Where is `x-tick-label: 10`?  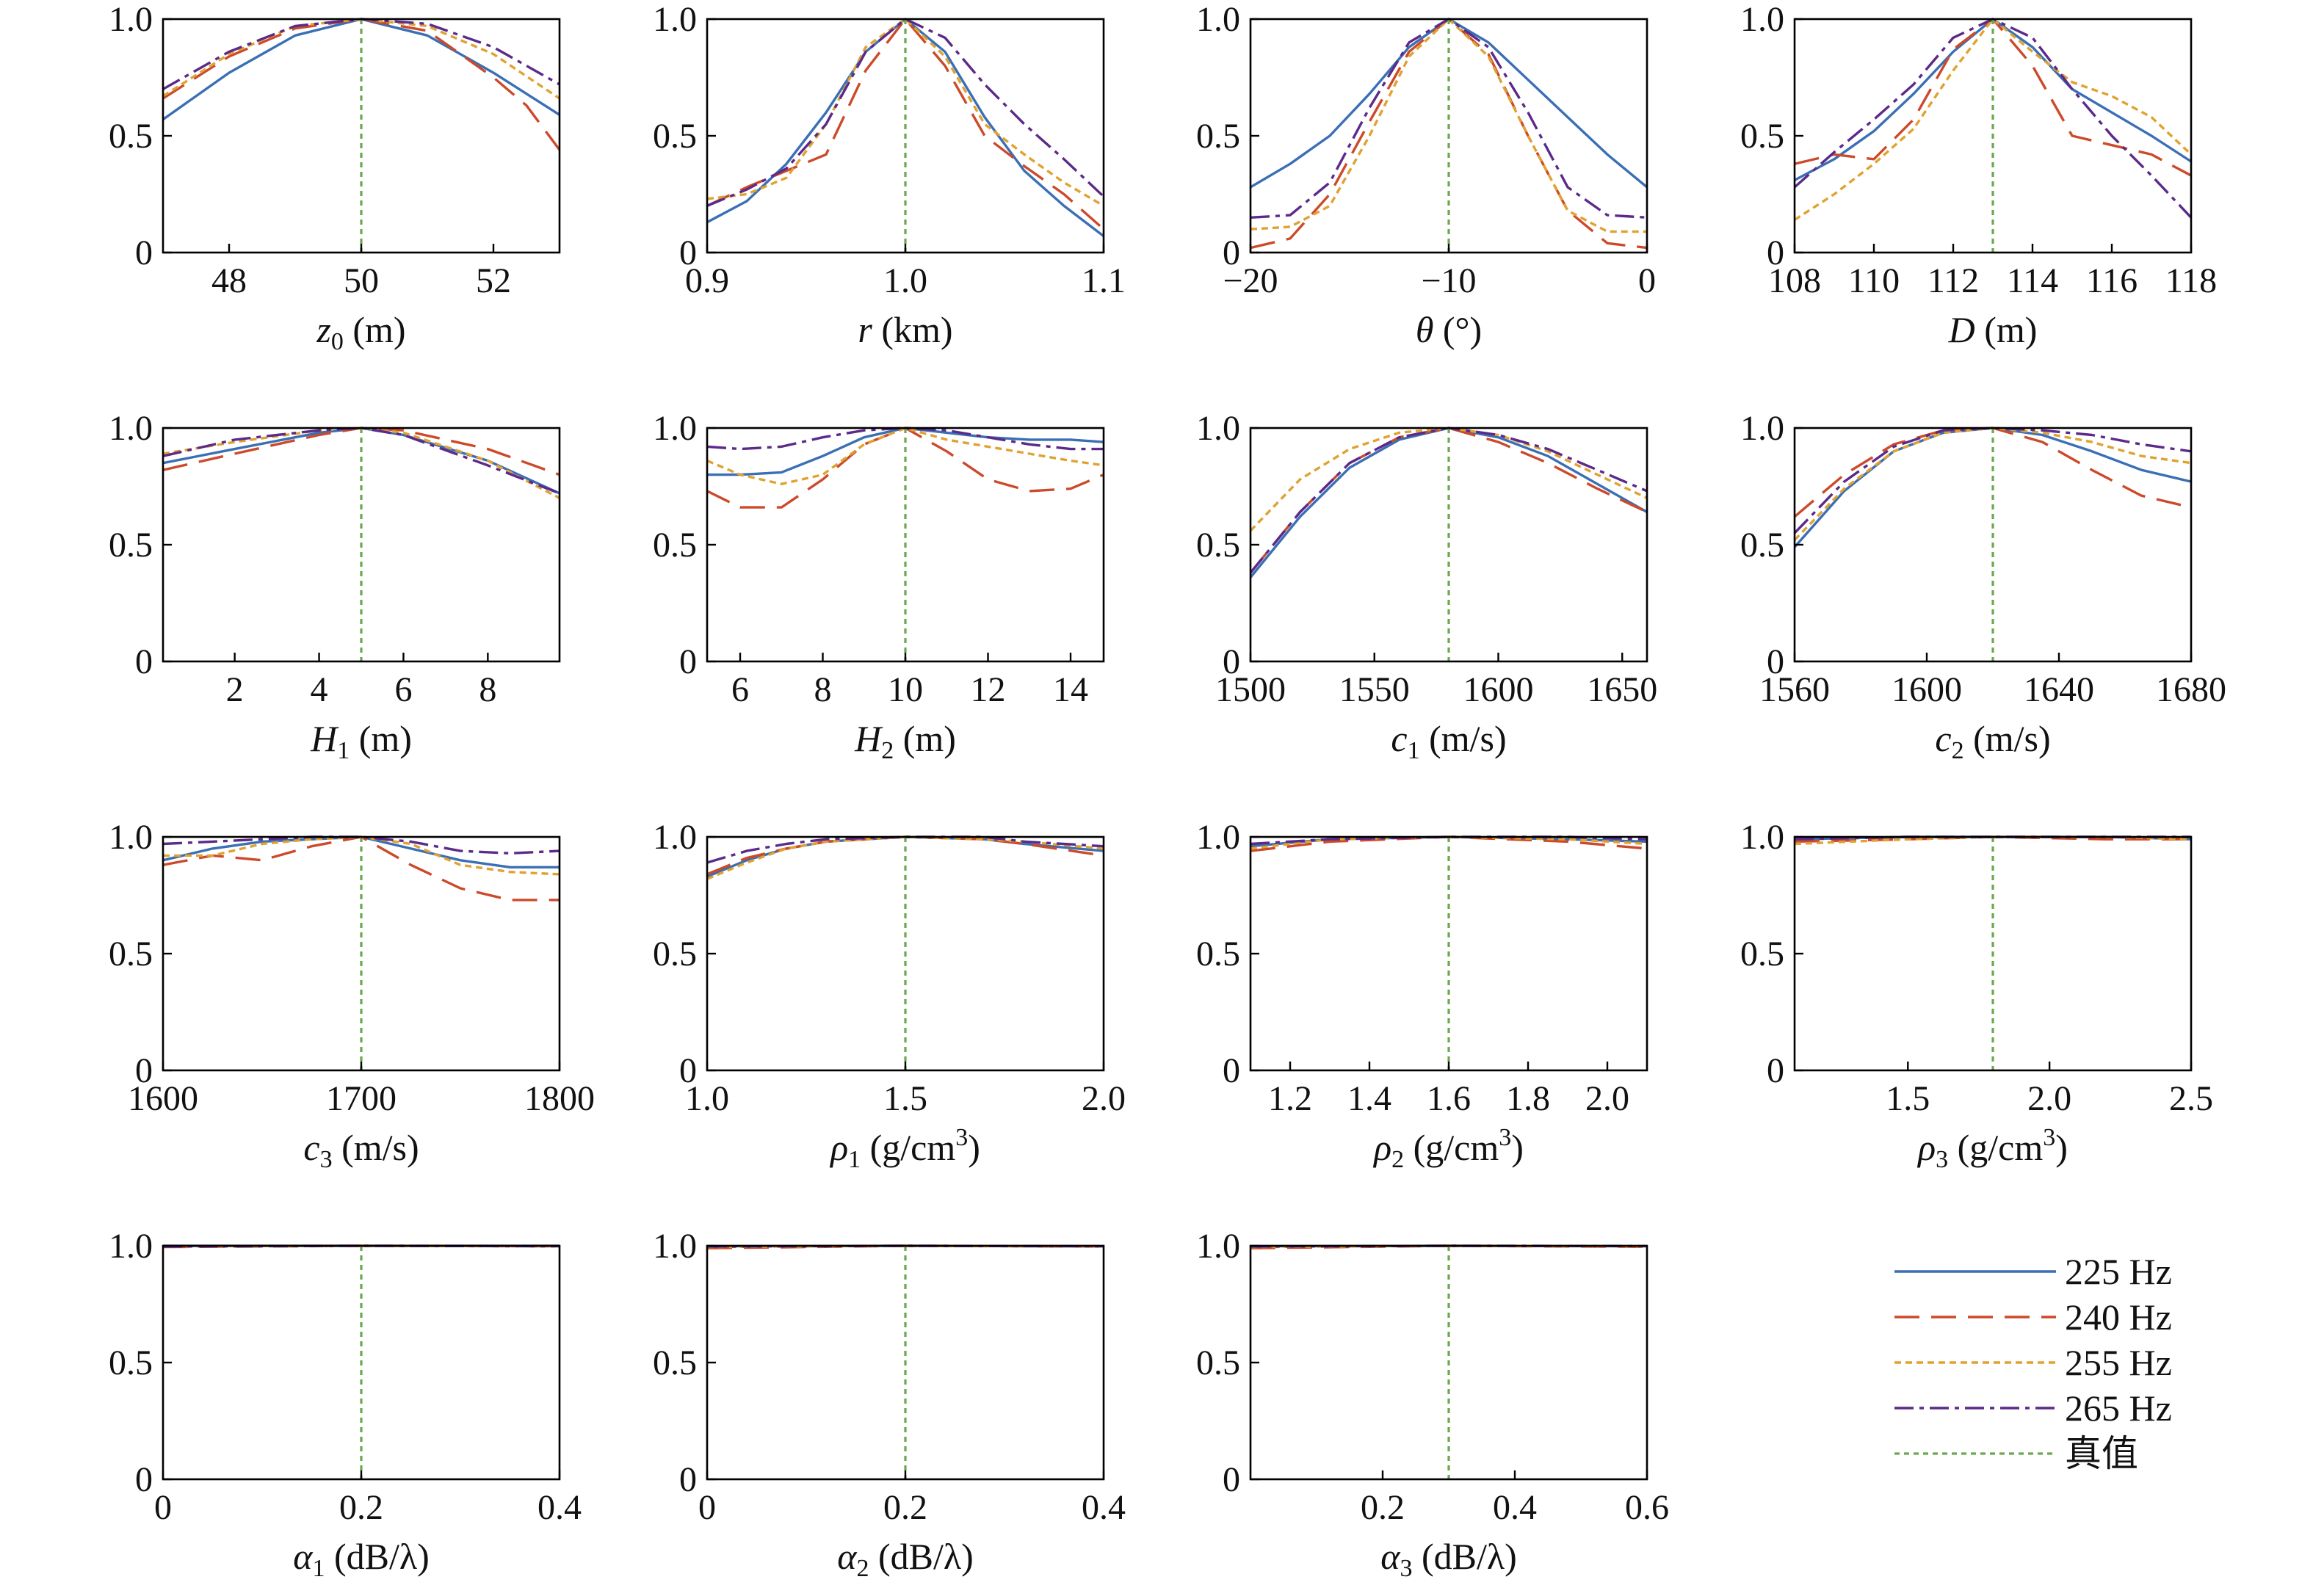
x-tick-label: 10 is located at coordinates (906, 689).